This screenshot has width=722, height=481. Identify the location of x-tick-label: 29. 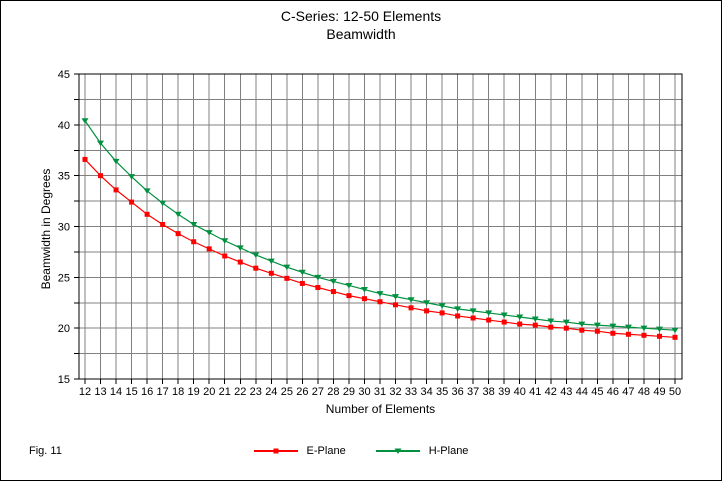
(349, 392).